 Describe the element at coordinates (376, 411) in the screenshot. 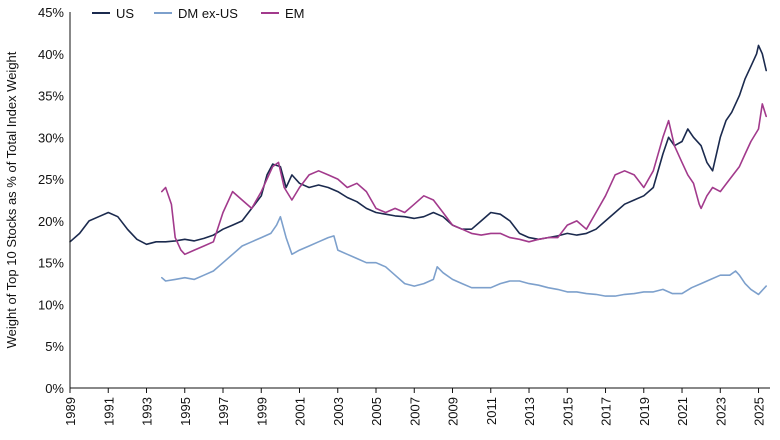

I see `x-tick-label: 2005` at that location.